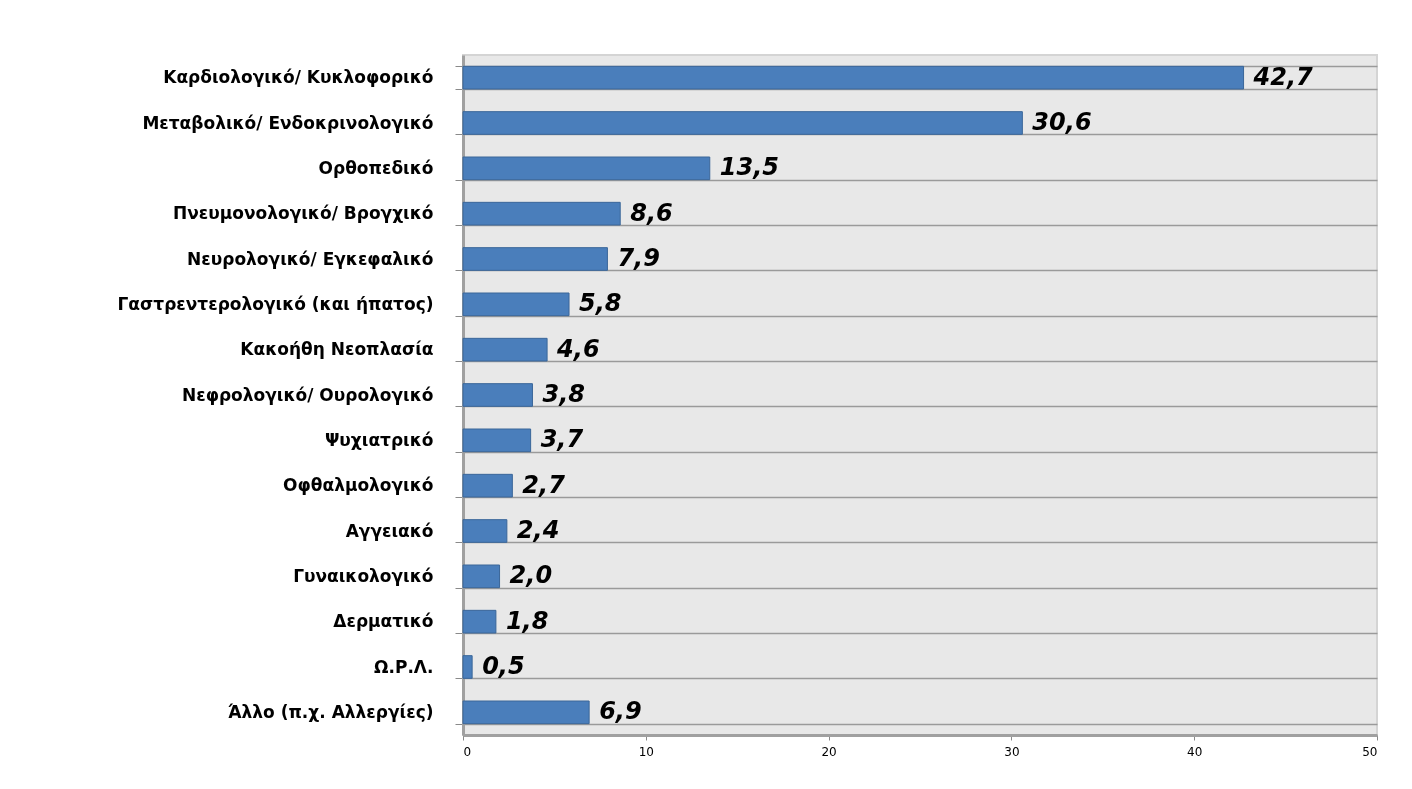 Image resolution: width=1412 pixels, height=789 pixels. Describe the element at coordinates (383, 621) in the screenshot. I see `y-tick-label: Δερματικό` at that location.